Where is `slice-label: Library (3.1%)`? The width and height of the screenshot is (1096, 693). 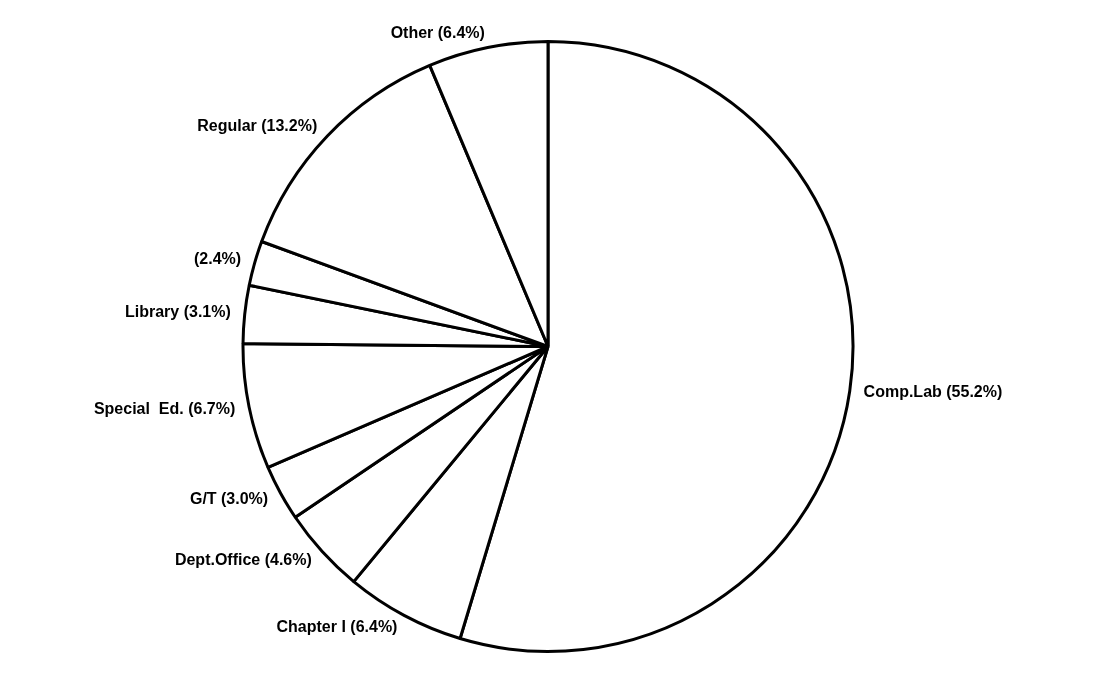 slice-label: Library (3.1%) is located at coordinates (177, 312).